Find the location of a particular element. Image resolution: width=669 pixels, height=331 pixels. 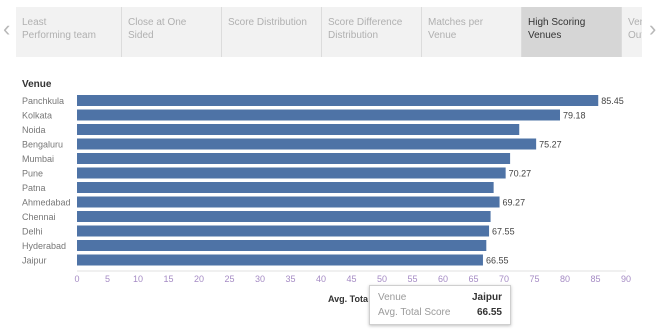

x-axis-title: Avg. Tota is located at coordinates (348, 299).